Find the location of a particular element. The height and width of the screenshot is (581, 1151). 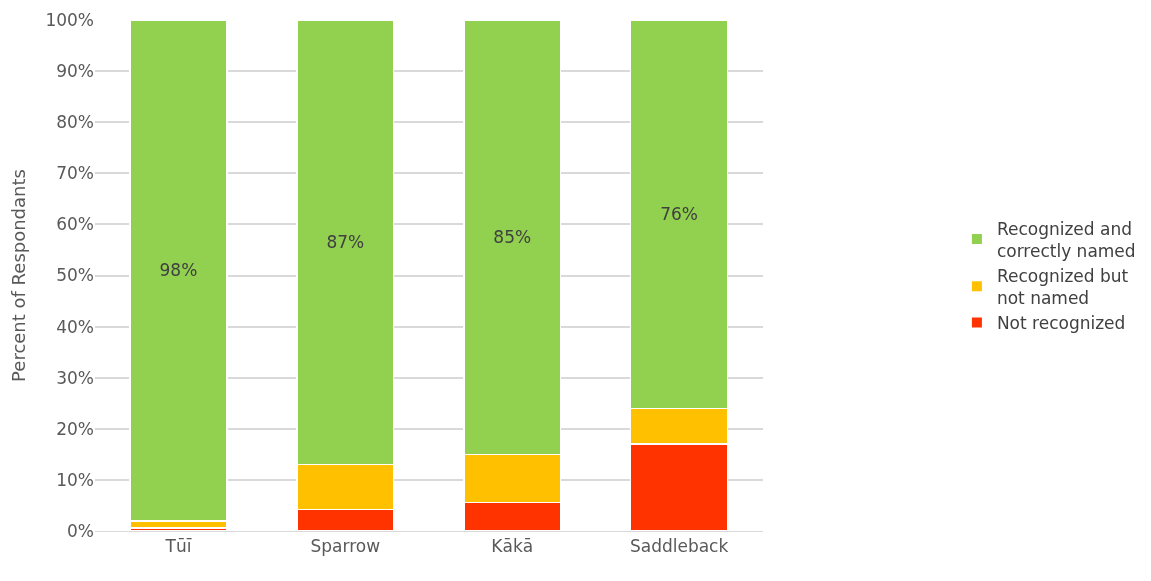

y-tick-label: 20% is located at coordinates (75, 428).